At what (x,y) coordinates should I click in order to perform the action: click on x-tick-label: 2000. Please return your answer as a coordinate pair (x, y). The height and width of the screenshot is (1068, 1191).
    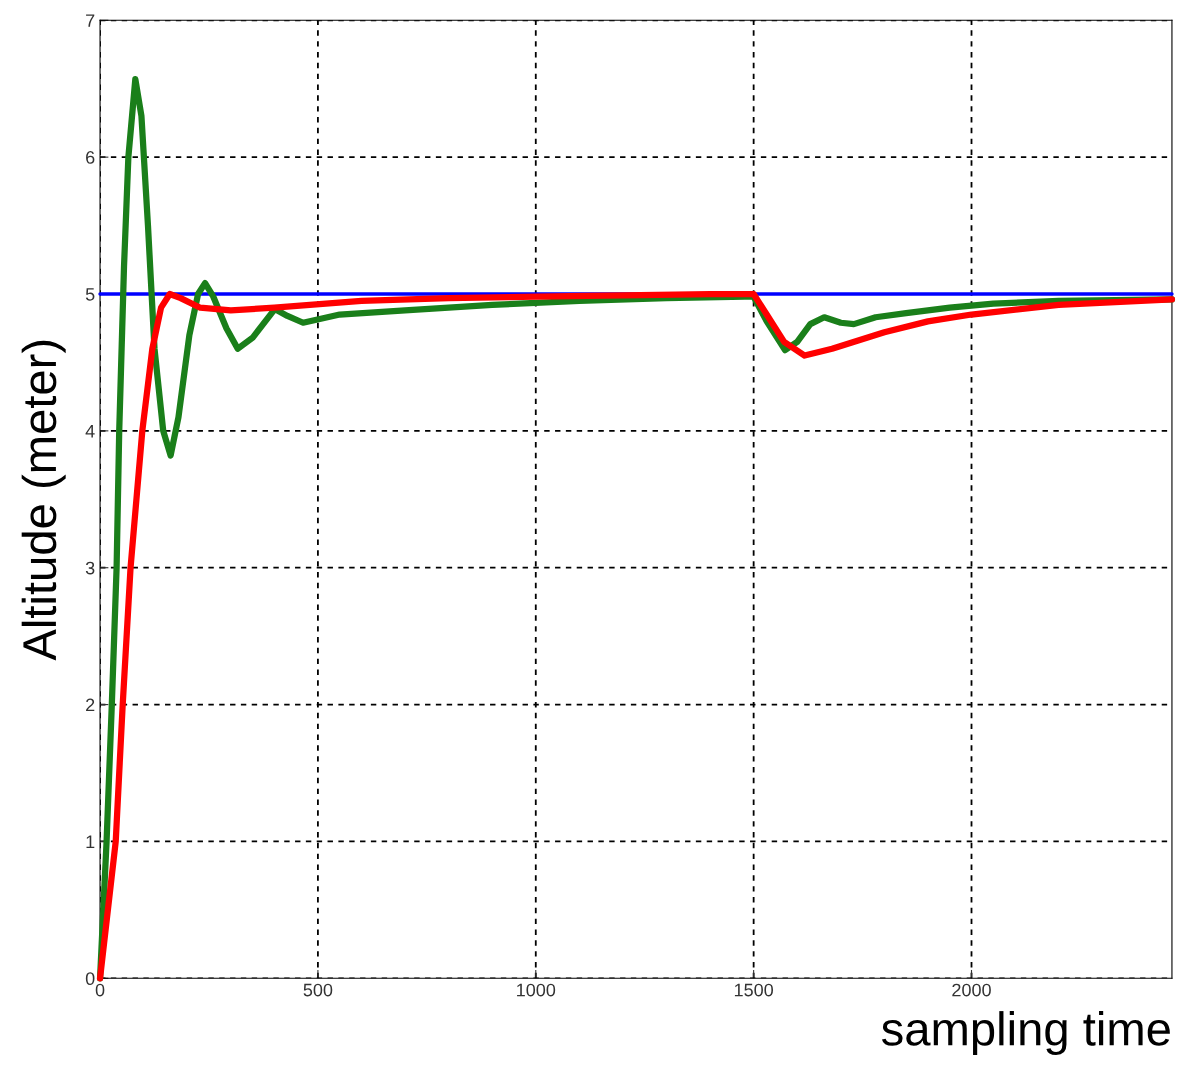
    Looking at the image, I should click on (971, 990).